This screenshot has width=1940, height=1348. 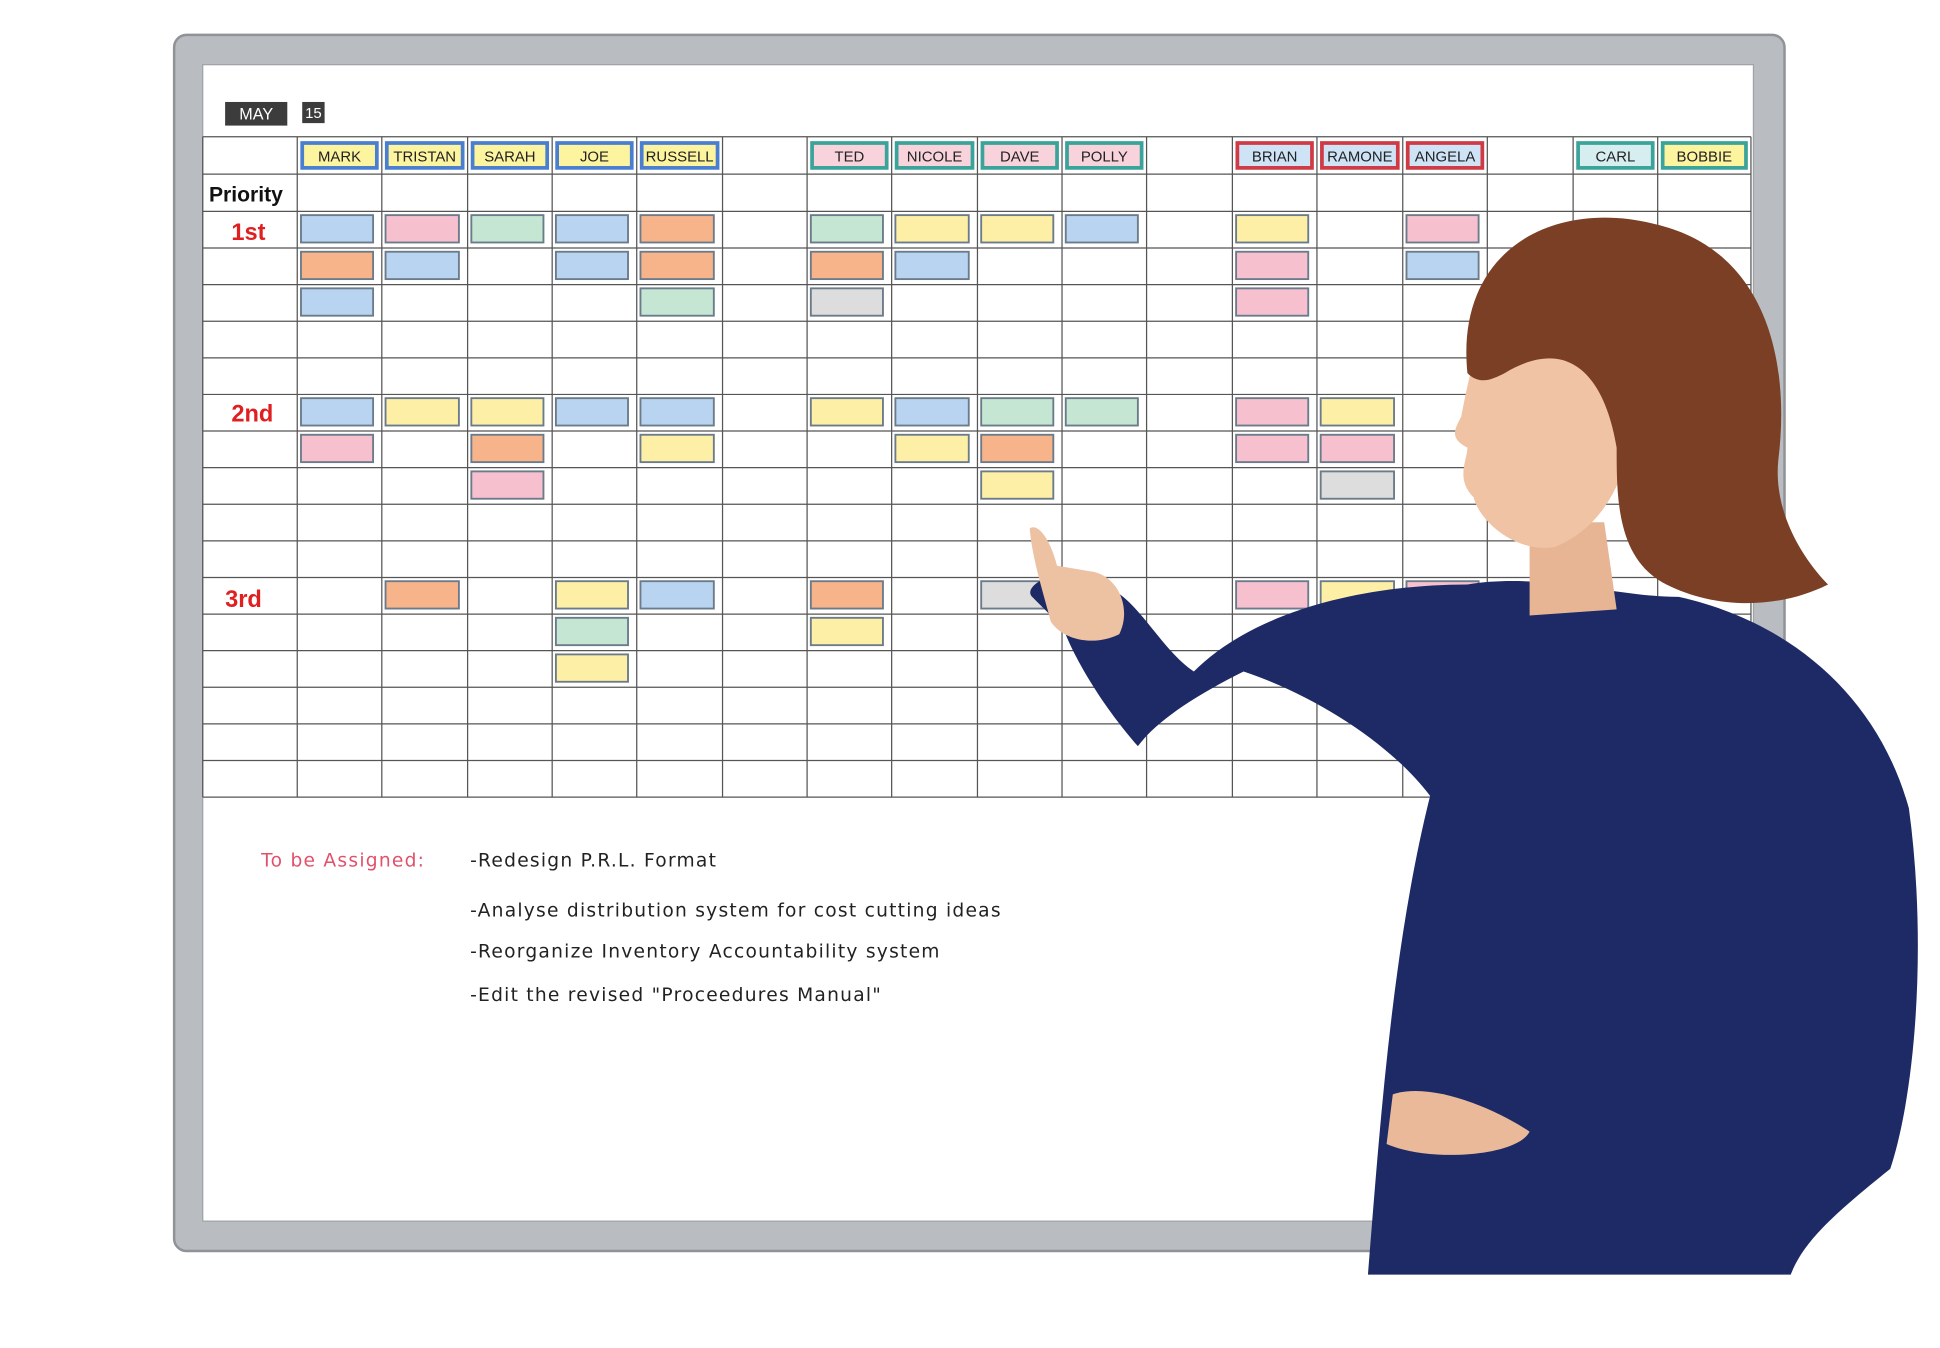 I want to click on name: BOBBIE, so click(x=1705, y=157).